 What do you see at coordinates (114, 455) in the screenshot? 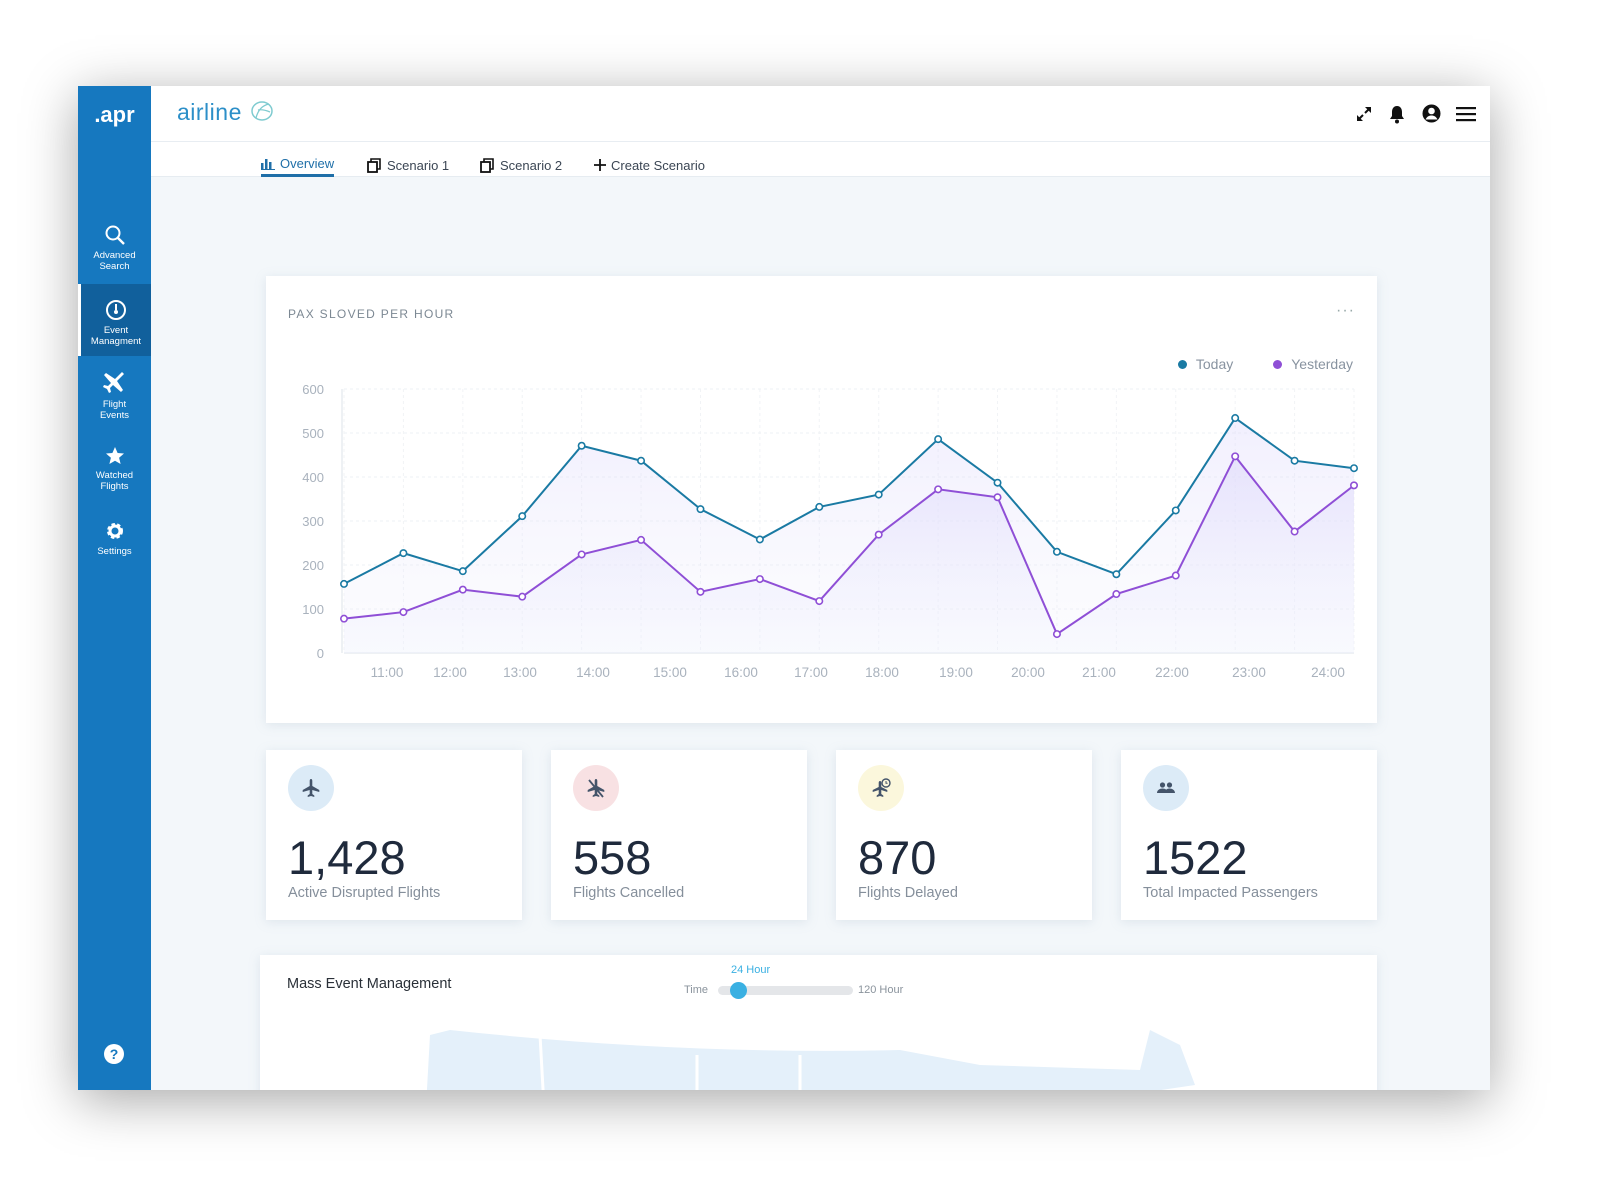
I see `star-icon` at bounding box center [114, 455].